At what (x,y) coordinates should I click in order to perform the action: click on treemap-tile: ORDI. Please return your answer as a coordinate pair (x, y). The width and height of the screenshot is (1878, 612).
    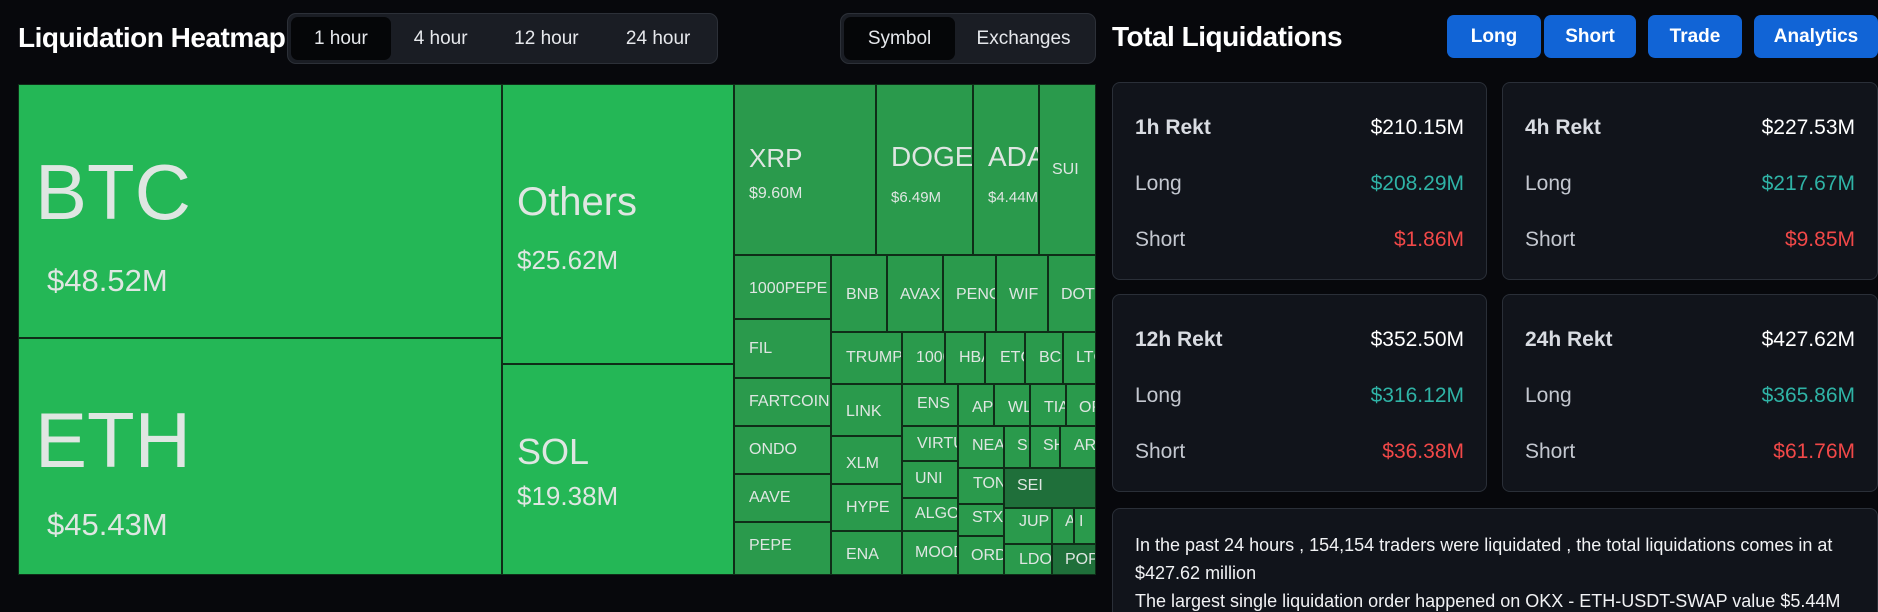
    Looking at the image, I should click on (981, 555).